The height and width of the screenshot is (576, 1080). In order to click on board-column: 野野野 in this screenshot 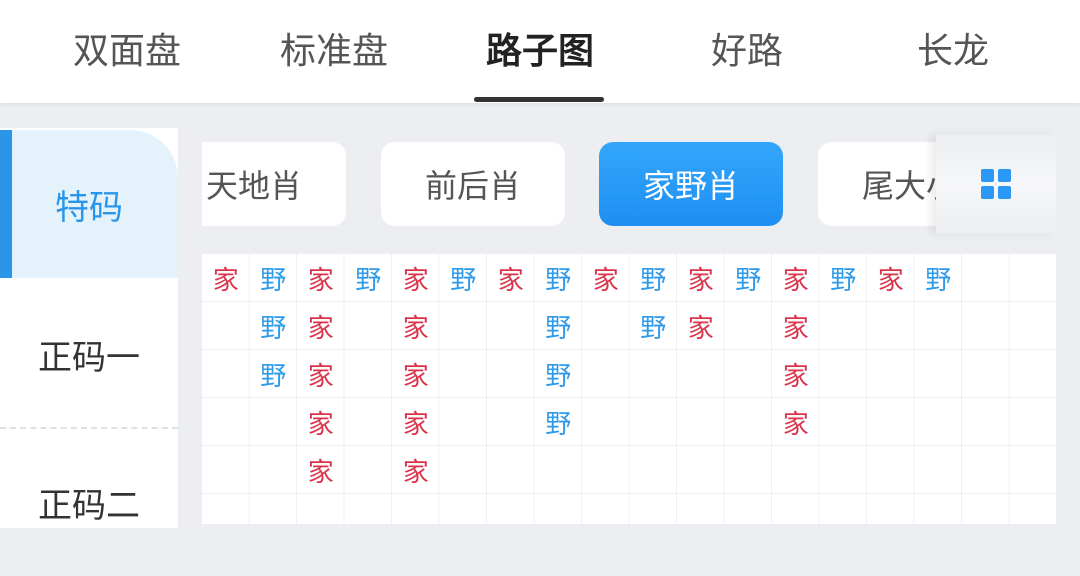, I will do `click(274, 326)`.